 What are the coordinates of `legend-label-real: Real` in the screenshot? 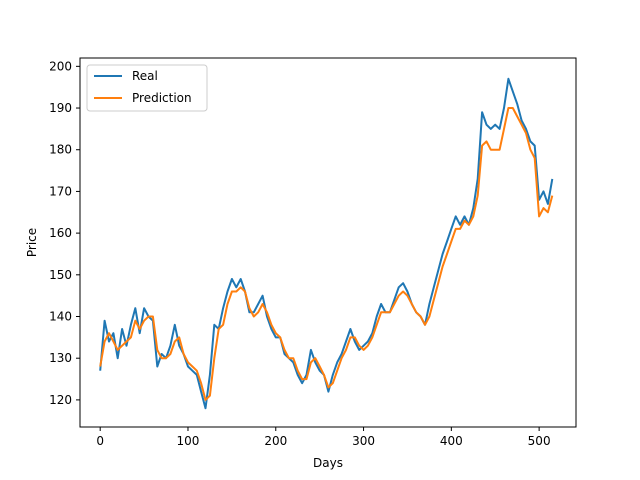 It's located at (145, 76).